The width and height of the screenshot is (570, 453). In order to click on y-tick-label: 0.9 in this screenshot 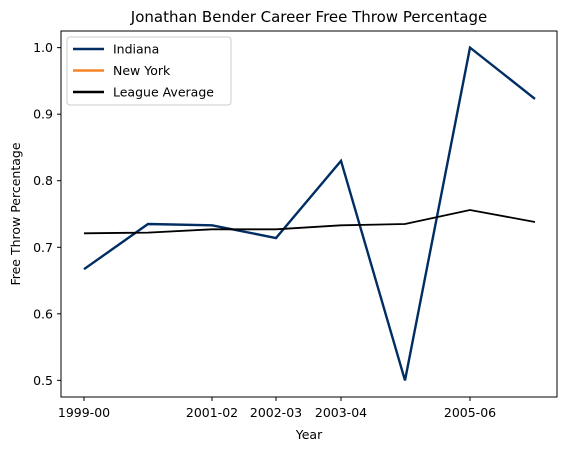, I will do `click(43, 114)`.